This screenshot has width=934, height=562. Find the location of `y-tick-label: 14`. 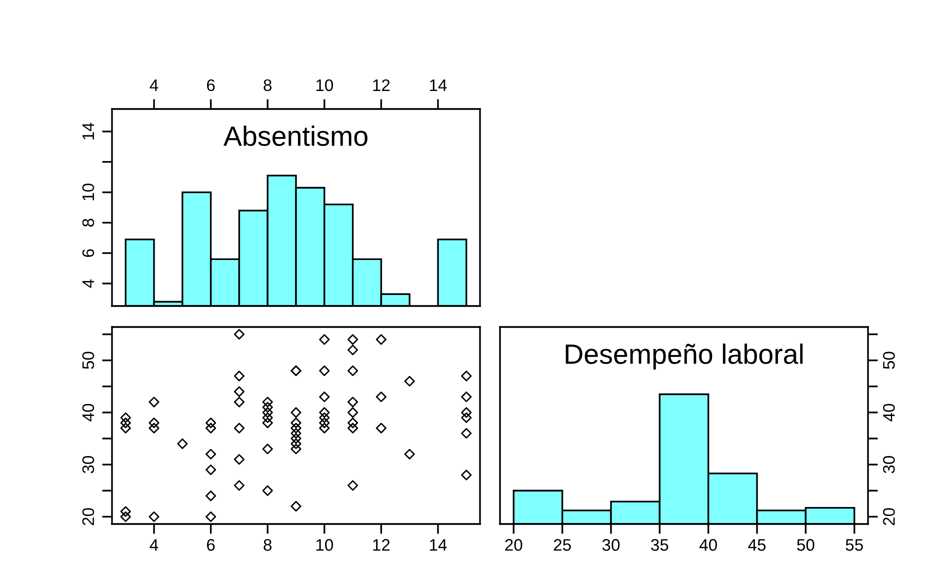

y-tick-label: 14 is located at coordinates (88, 131).